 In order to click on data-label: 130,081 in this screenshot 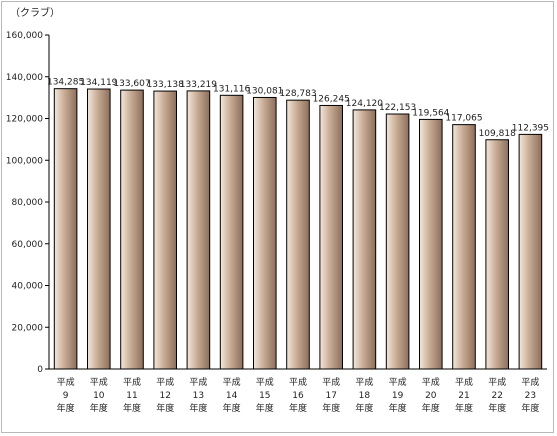, I will do `click(264, 91)`.